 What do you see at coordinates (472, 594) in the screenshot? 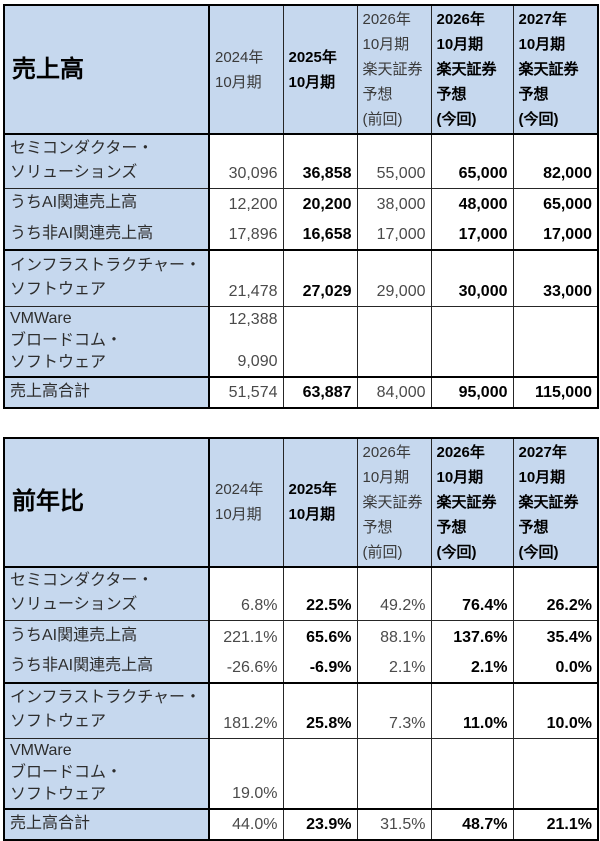
I see `cell-2026-now: 76.4%` at bounding box center [472, 594].